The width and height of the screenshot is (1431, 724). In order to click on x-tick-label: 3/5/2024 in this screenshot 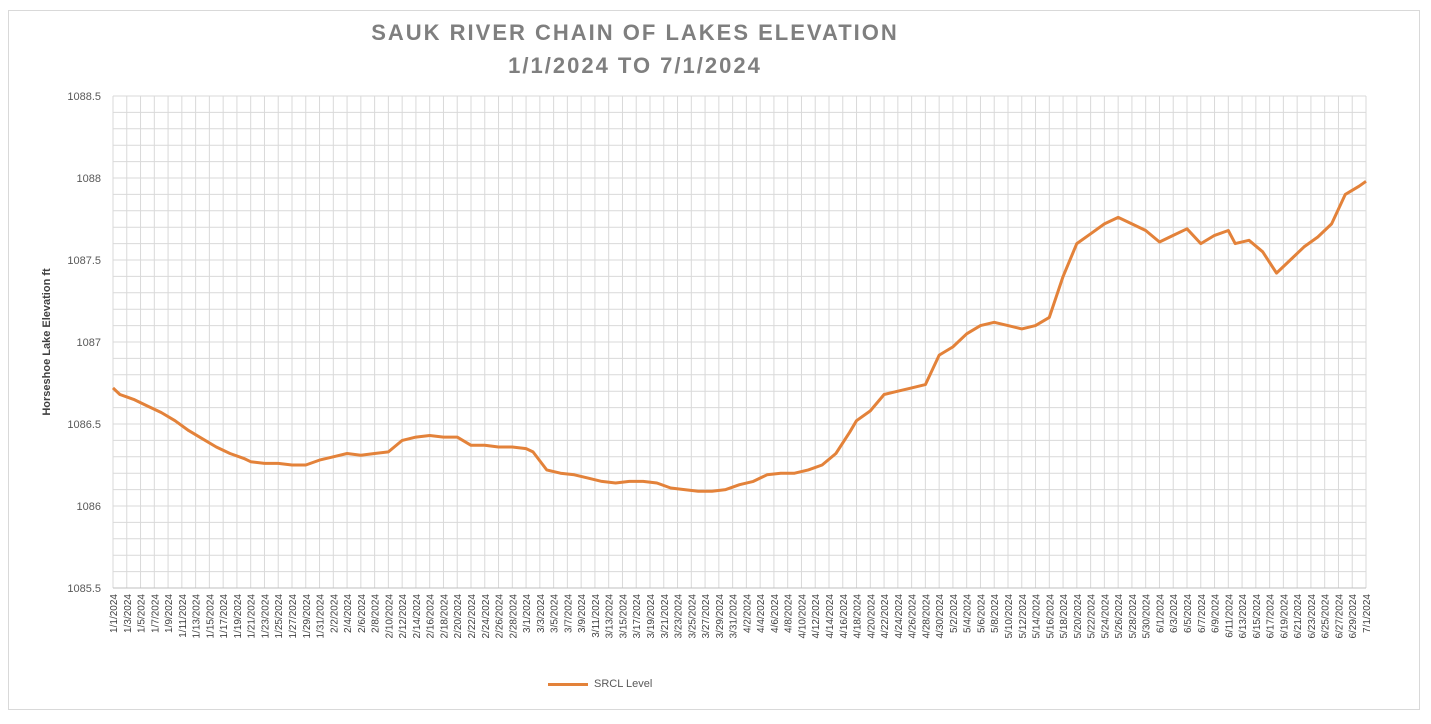, I will do `click(555, 613)`.